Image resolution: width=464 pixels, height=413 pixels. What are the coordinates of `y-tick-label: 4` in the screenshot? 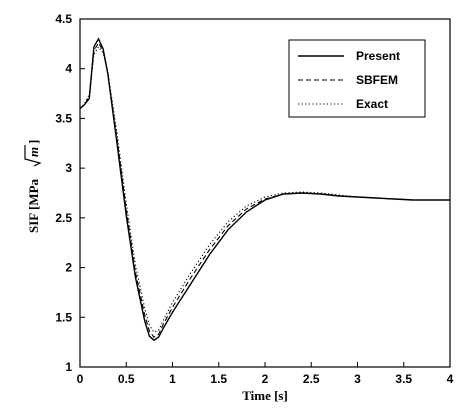 It's located at (68, 69).